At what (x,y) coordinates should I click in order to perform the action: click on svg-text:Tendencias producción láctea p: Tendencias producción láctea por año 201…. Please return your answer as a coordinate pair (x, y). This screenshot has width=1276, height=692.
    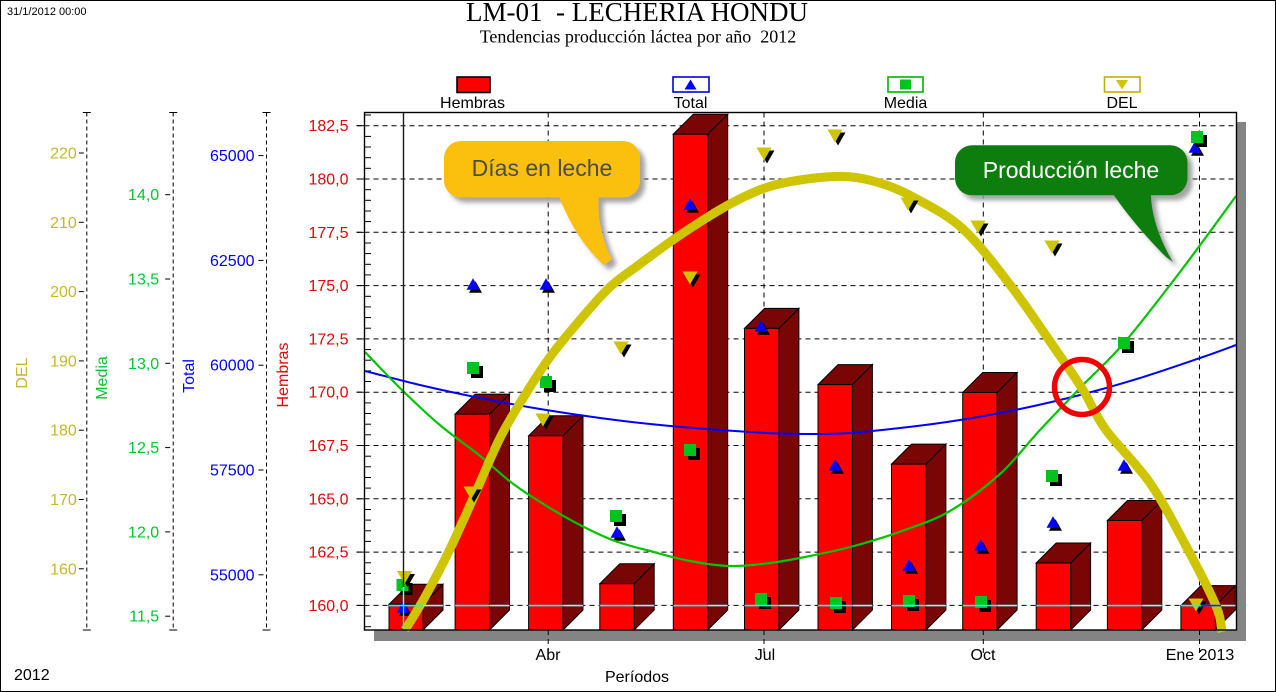
    Looking at the image, I should click on (638, 37).